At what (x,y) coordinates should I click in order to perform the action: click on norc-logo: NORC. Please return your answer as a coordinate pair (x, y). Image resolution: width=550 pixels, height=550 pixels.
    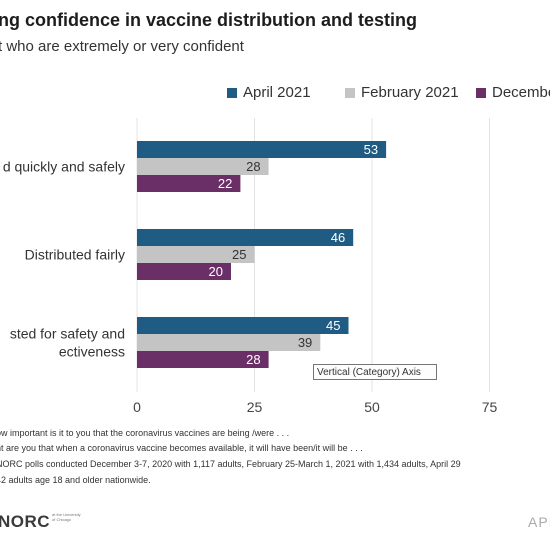
    Looking at the image, I should click on (25, 521).